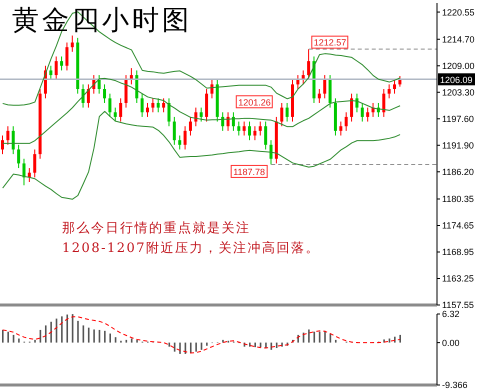  Describe the element at coordinates (455, 385) in the screenshot. I see `y-tick-label: -9.366` at that location.